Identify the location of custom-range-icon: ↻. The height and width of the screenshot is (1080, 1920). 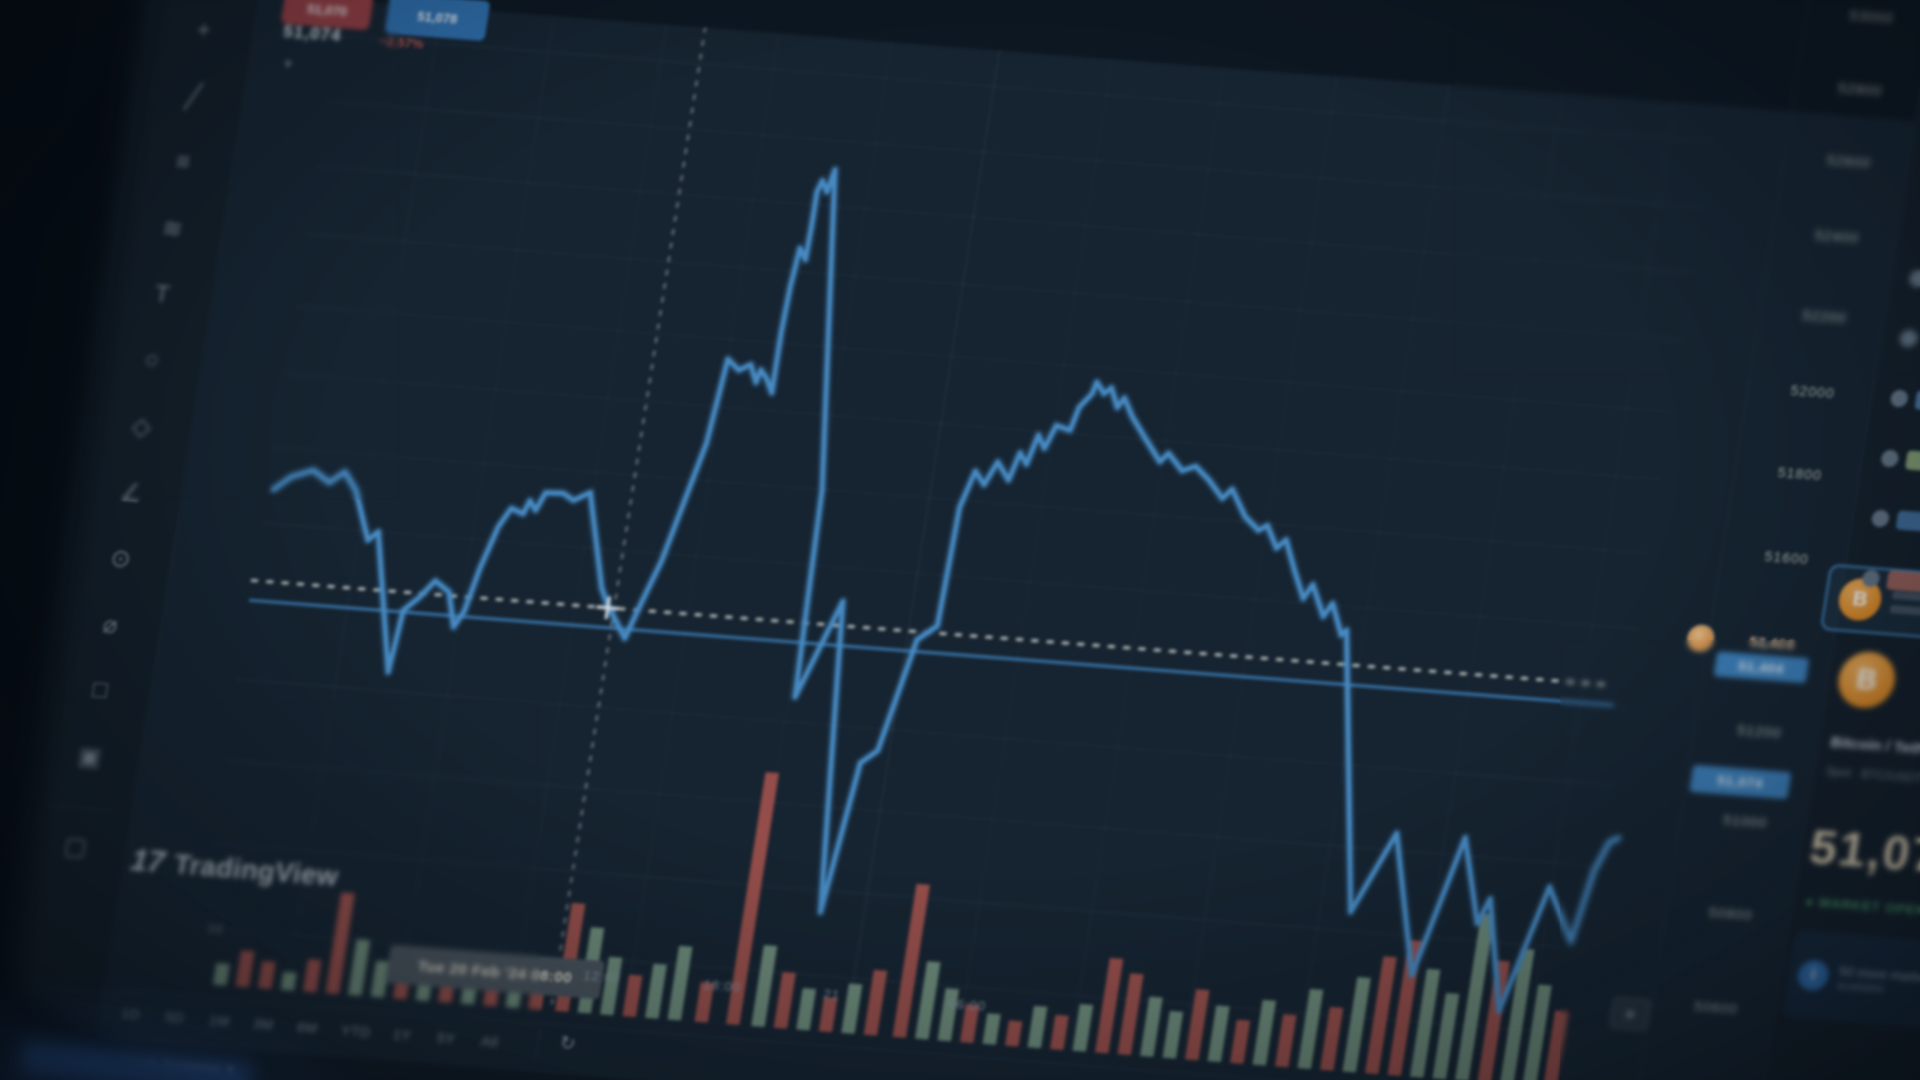
(568, 1044).